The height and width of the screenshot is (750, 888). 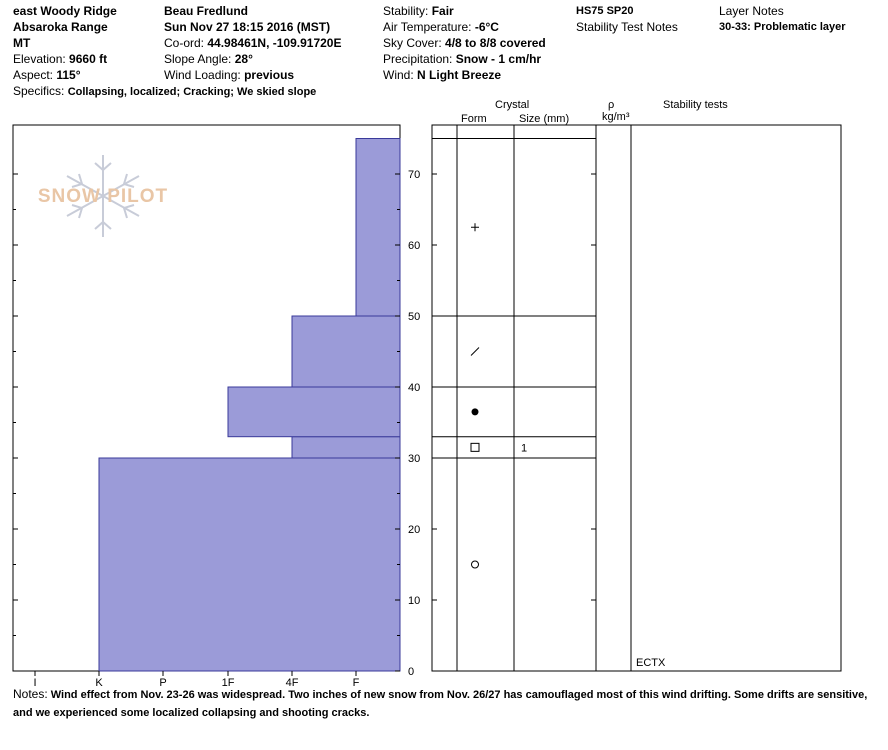 I want to click on aspect-row: Aspect: 115°, so click(x=47, y=75).